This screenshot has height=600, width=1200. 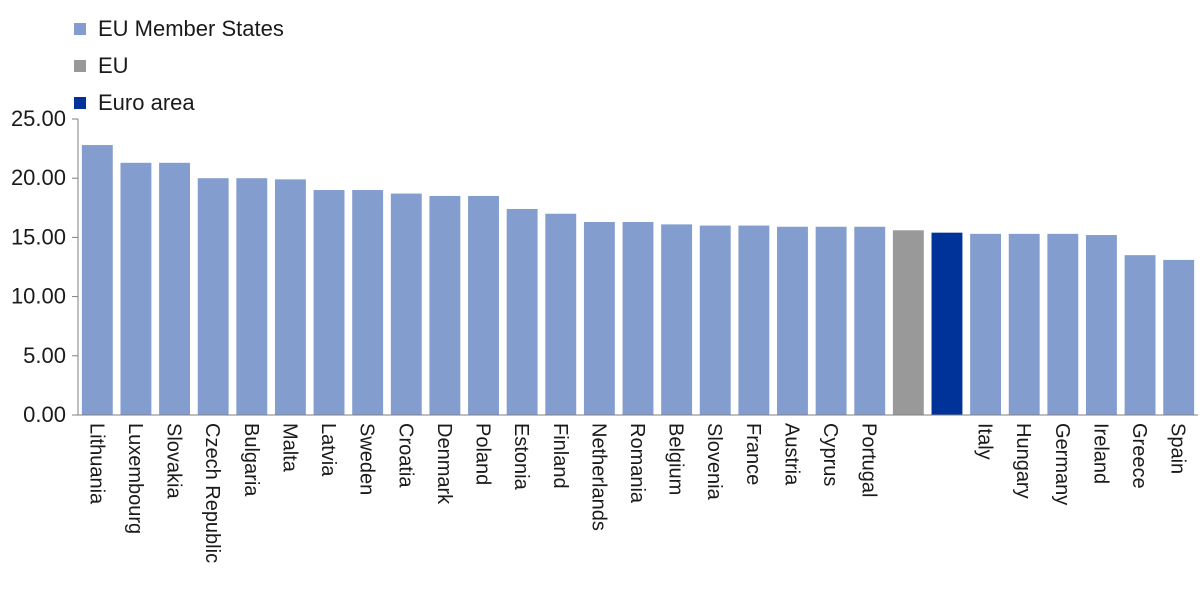 I want to click on legend-swatch-eu, so click(x=80, y=65).